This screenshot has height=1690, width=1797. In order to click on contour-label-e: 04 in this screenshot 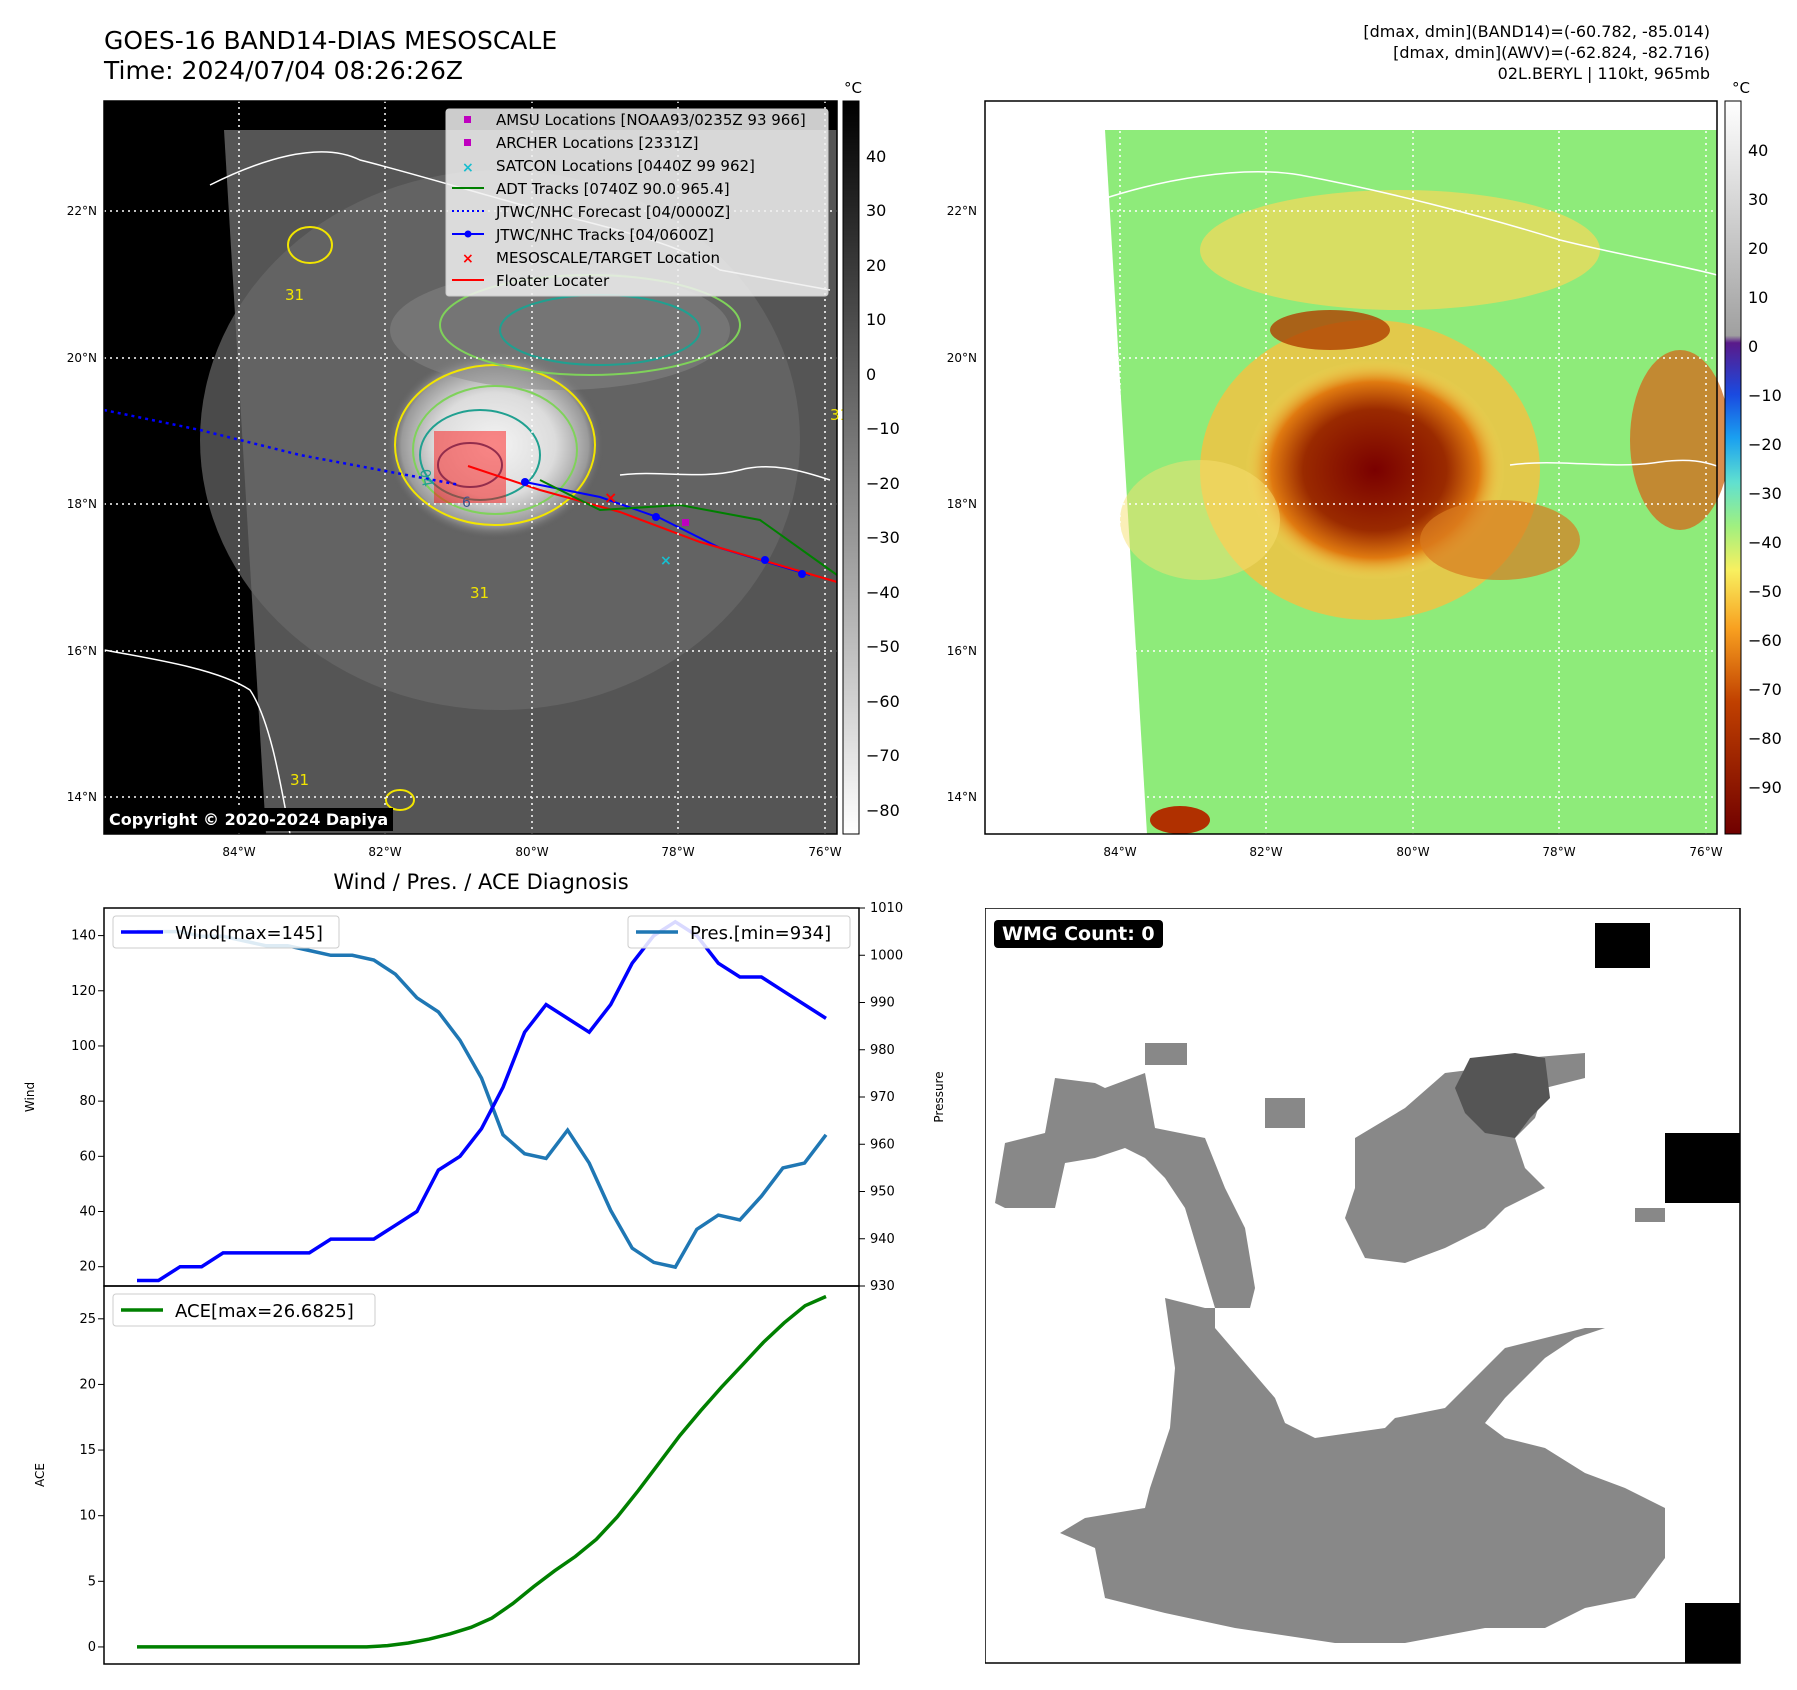, I will do `click(425, 478)`.